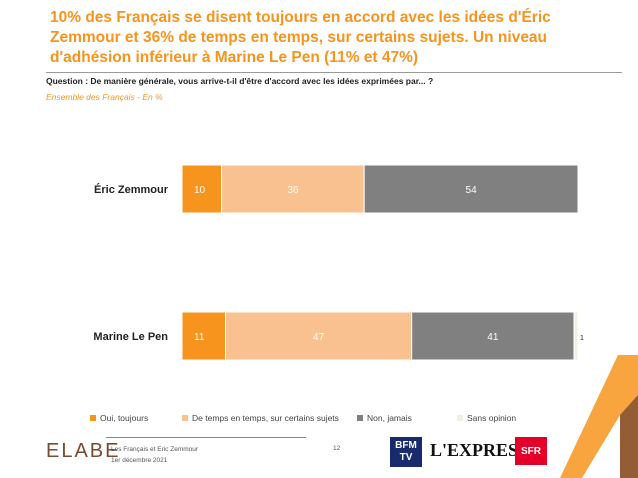  I want to click on data-label: 54, so click(472, 190).